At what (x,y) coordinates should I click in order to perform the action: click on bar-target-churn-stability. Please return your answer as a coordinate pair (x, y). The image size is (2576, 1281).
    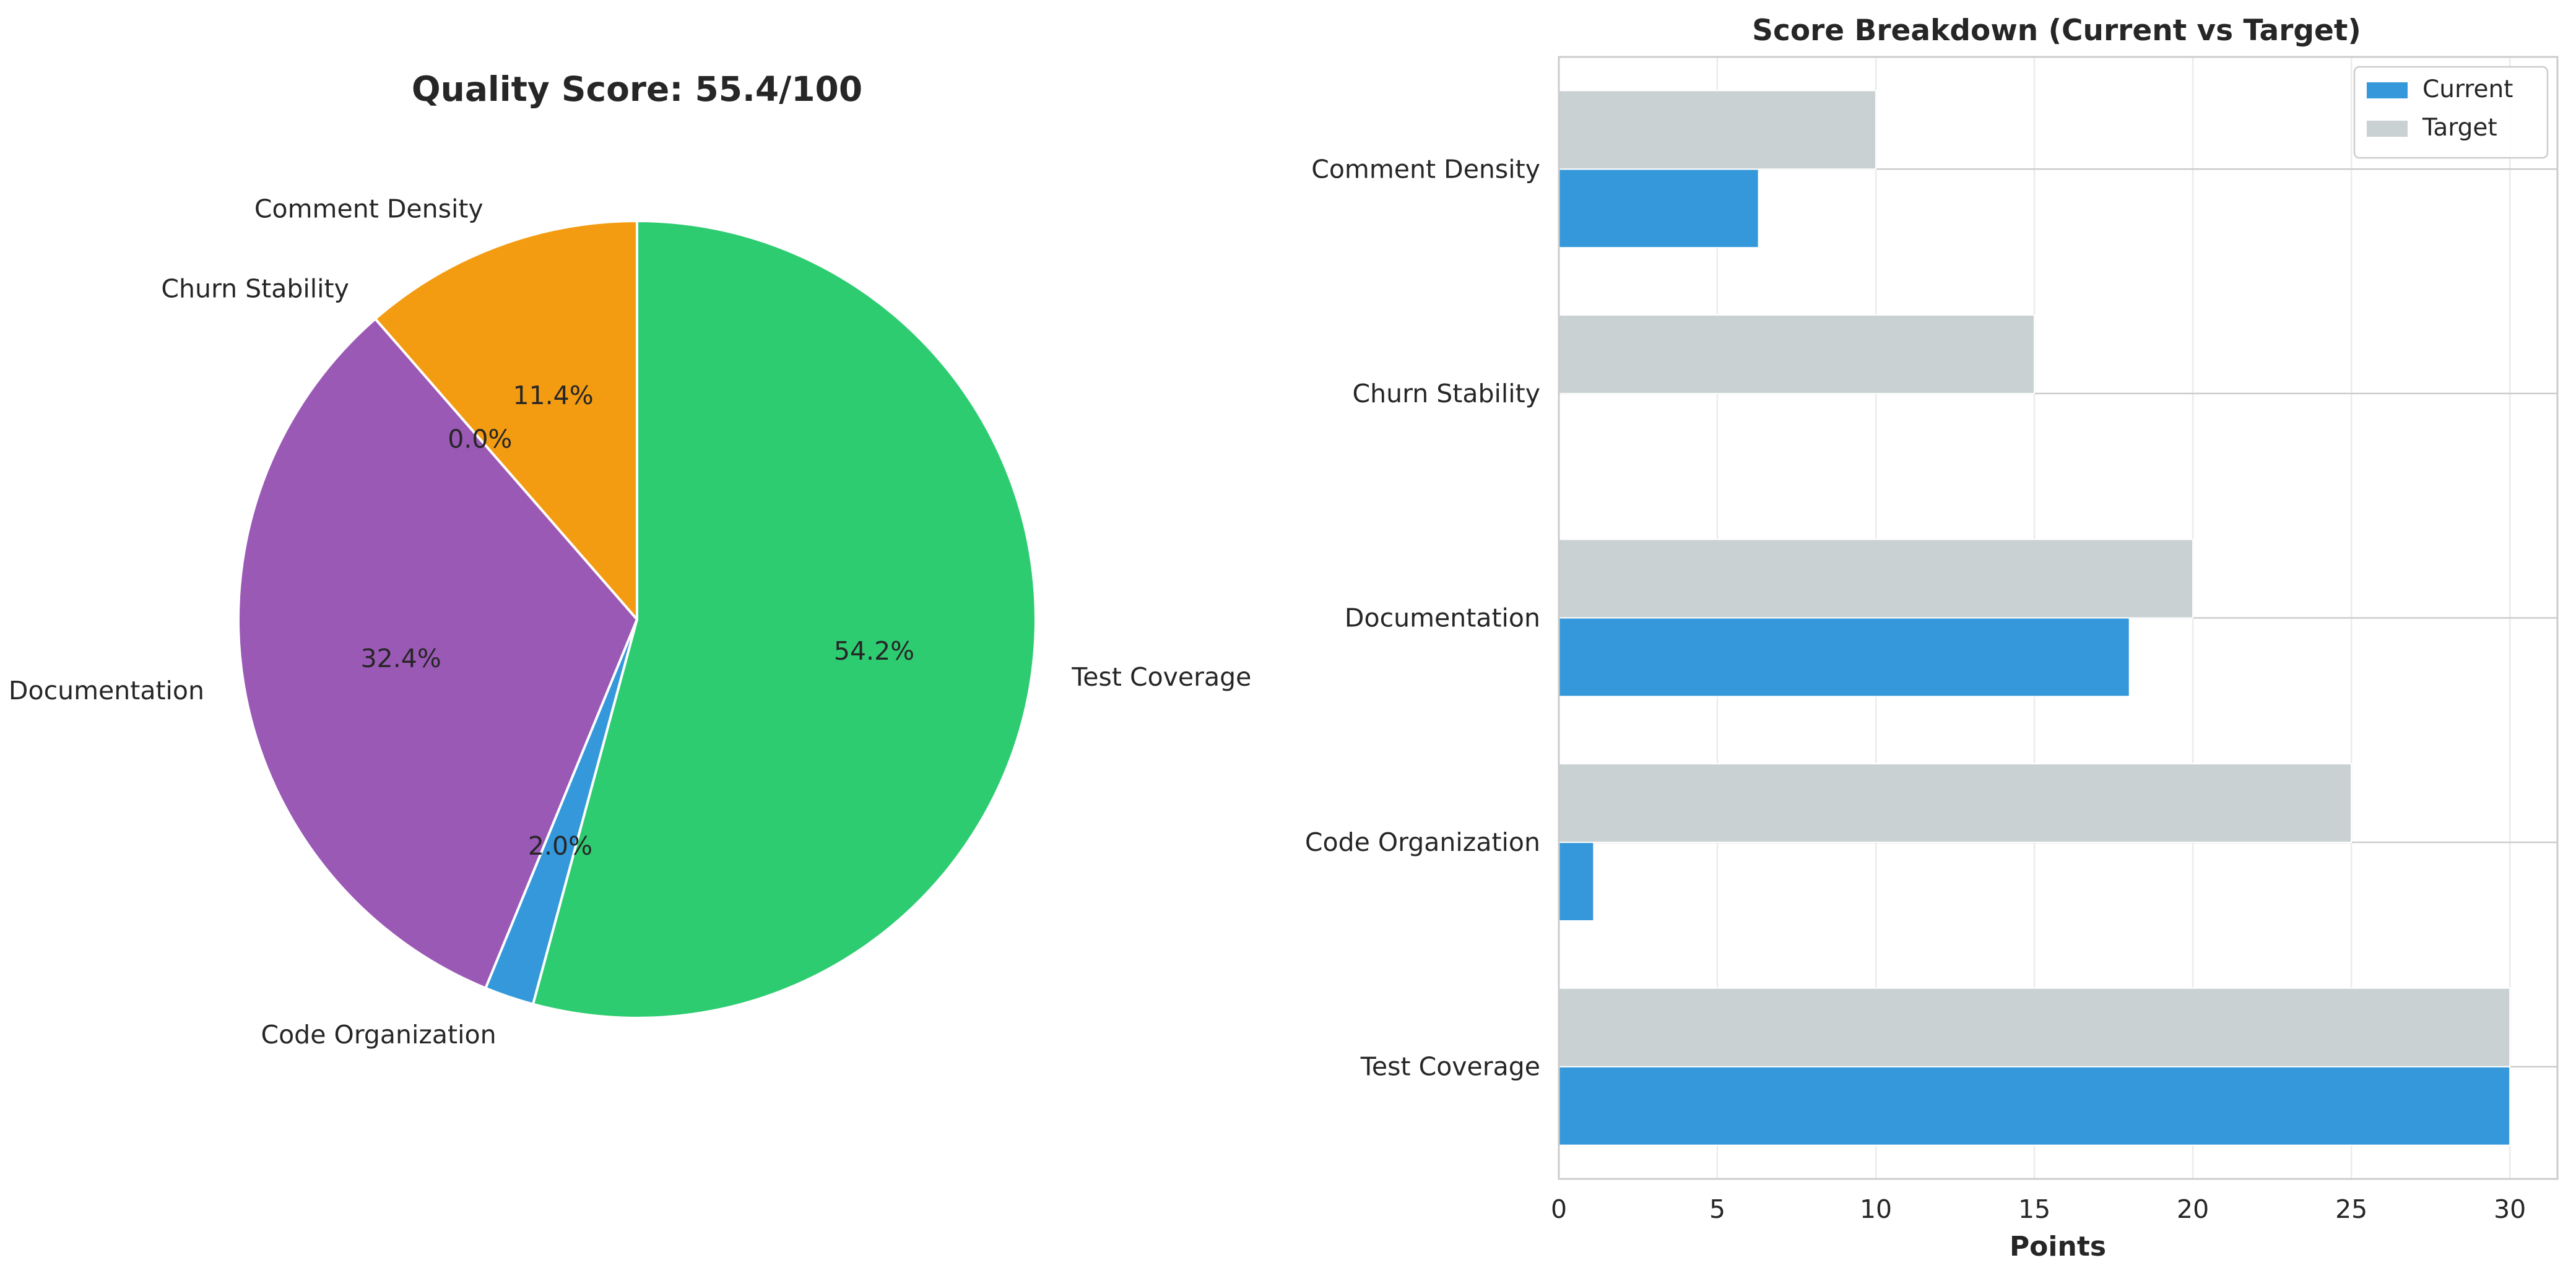
    Looking at the image, I should click on (1797, 354).